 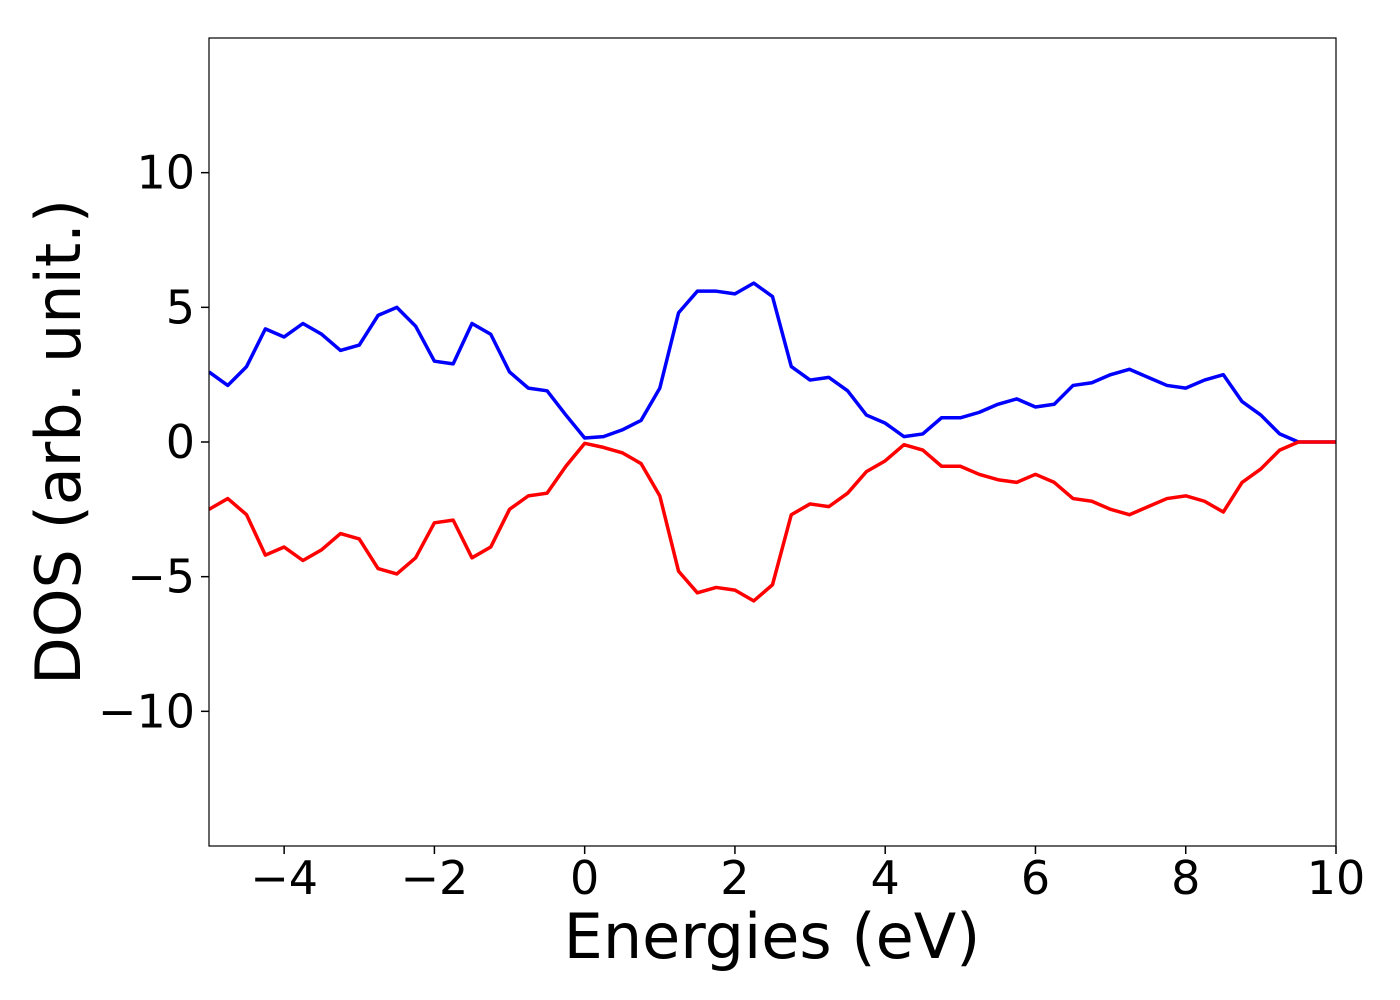 I want to click on x-tick-label: −2, so click(x=434, y=878).